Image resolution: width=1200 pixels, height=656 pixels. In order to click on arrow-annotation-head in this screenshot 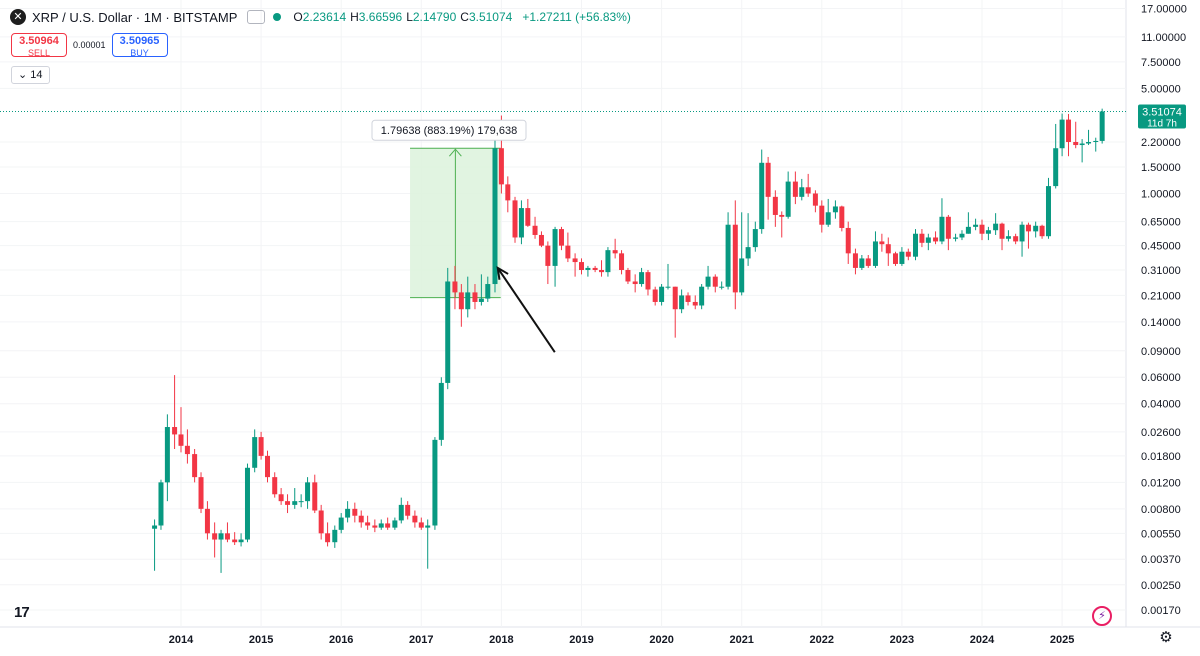, I will do `click(502, 273)`.